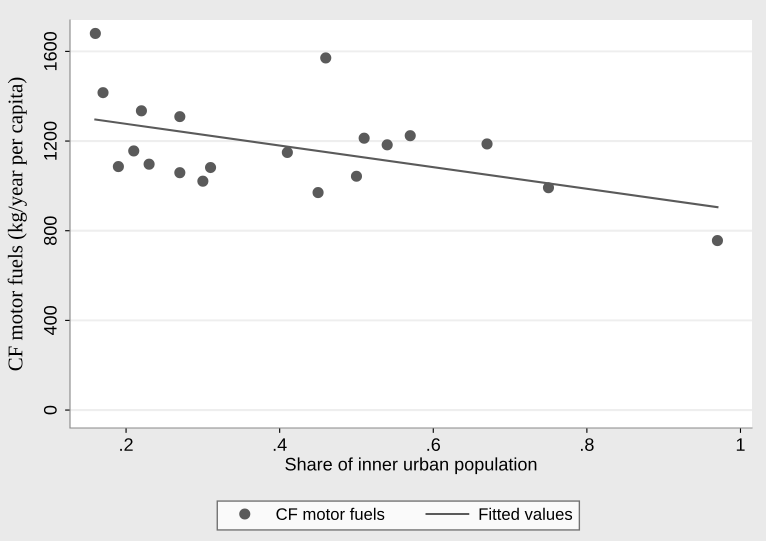  I want to click on legend-label: Fitted values, so click(526, 514).